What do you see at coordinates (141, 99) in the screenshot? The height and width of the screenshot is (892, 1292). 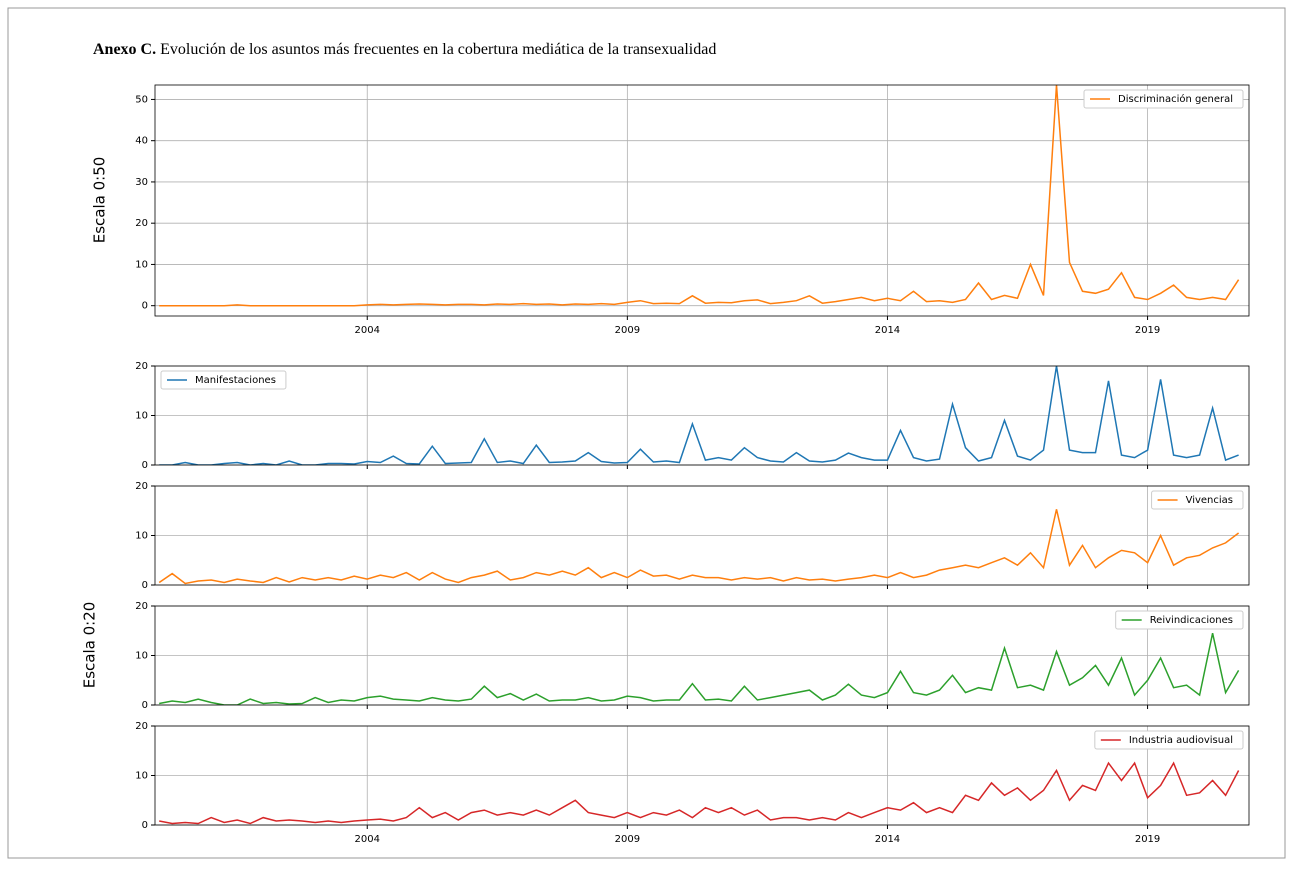 I see `y-tick-label: 50` at bounding box center [141, 99].